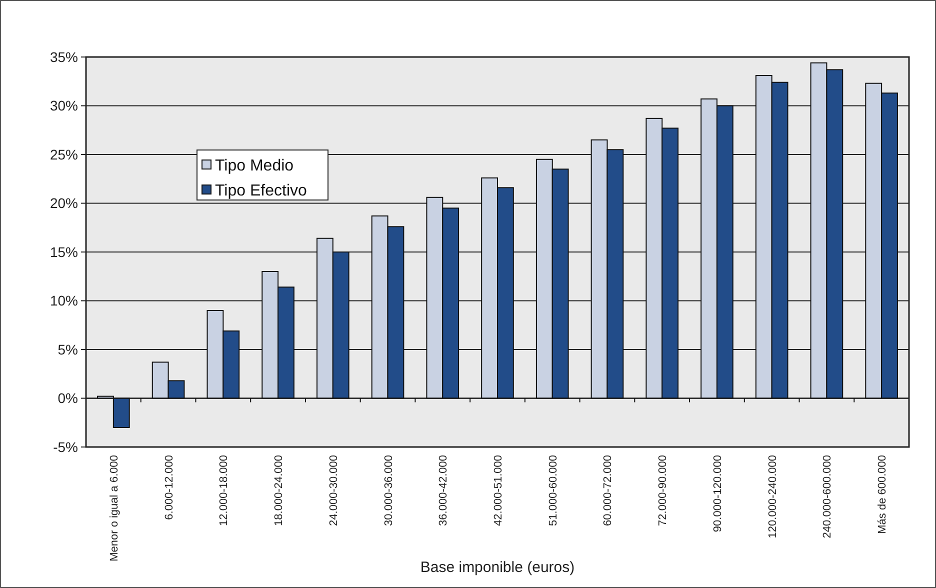 The image size is (936, 588). I want to click on x-tick-label: 6.000-12.000, so click(169, 487).